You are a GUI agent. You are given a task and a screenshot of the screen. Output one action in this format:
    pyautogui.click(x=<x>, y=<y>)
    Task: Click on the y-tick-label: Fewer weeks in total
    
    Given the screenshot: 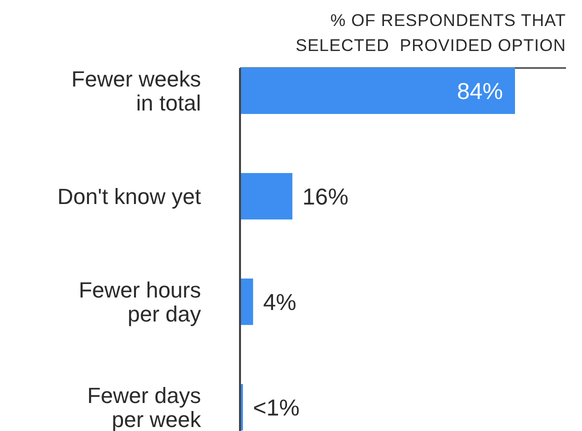 What is the action you would take?
    pyautogui.click(x=136, y=91)
    